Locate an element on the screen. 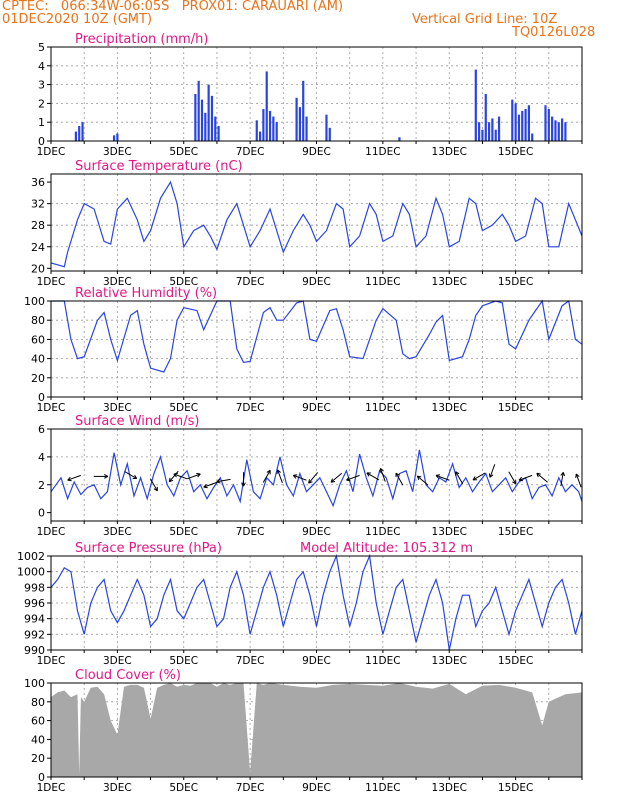  precip-xtick-label: 13DEC is located at coordinates (449, 152).